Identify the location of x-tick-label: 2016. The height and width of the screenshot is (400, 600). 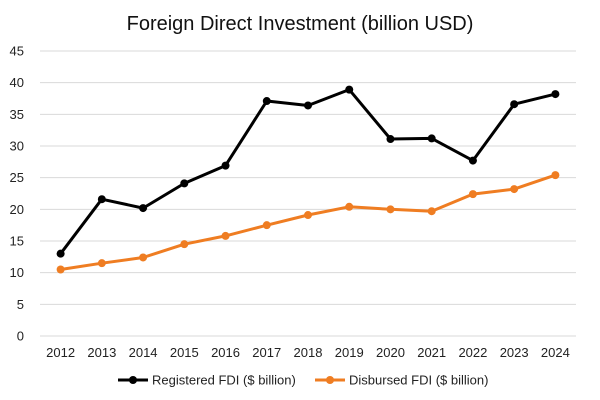
(225, 352).